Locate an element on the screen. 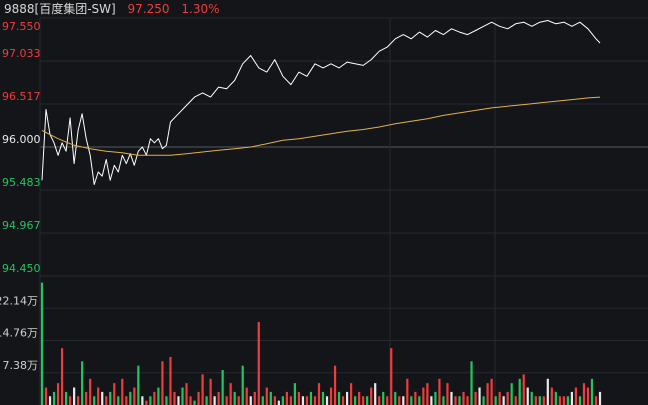  price-tick-label: 95.483 is located at coordinates (21, 182).